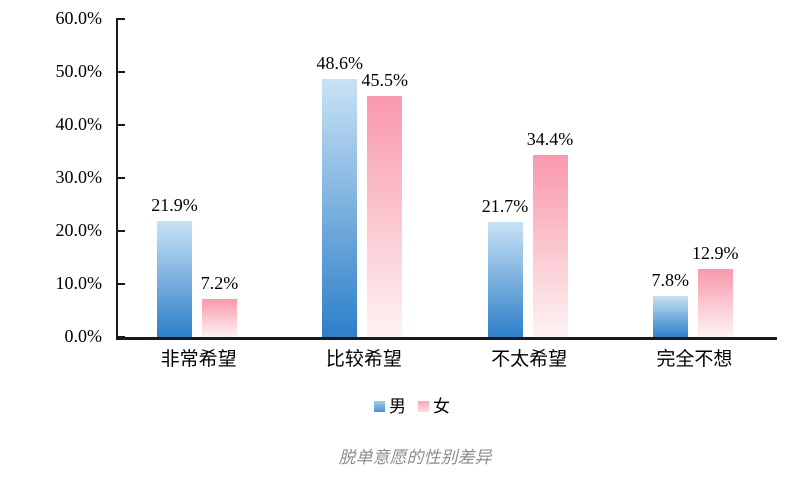  I want to click on y-tick-label-0: 0.0%, so click(83, 336).